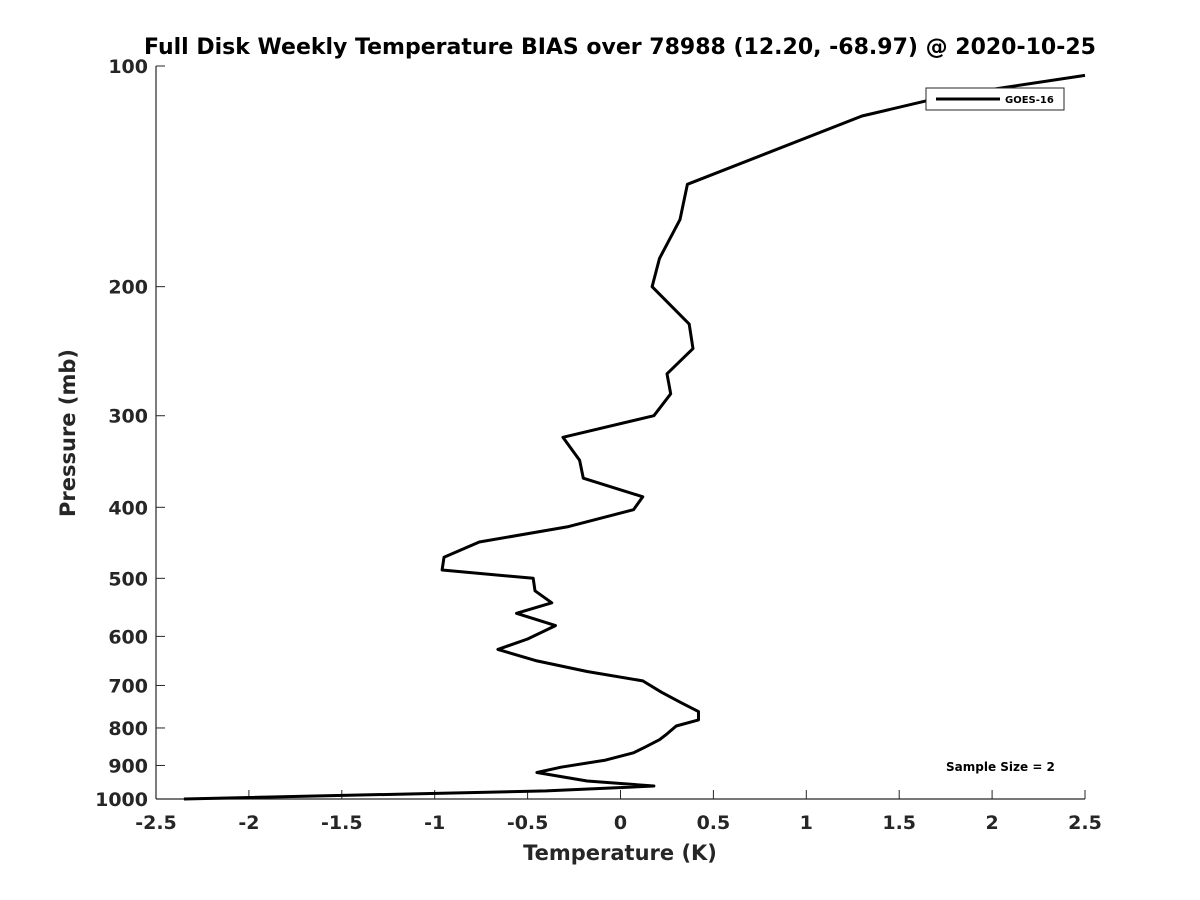 The width and height of the screenshot is (1200, 900). What do you see at coordinates (620, 853) in the screenshot?
I see `x-axis-label: Temperature (K)` at bounding box center [620, 853].